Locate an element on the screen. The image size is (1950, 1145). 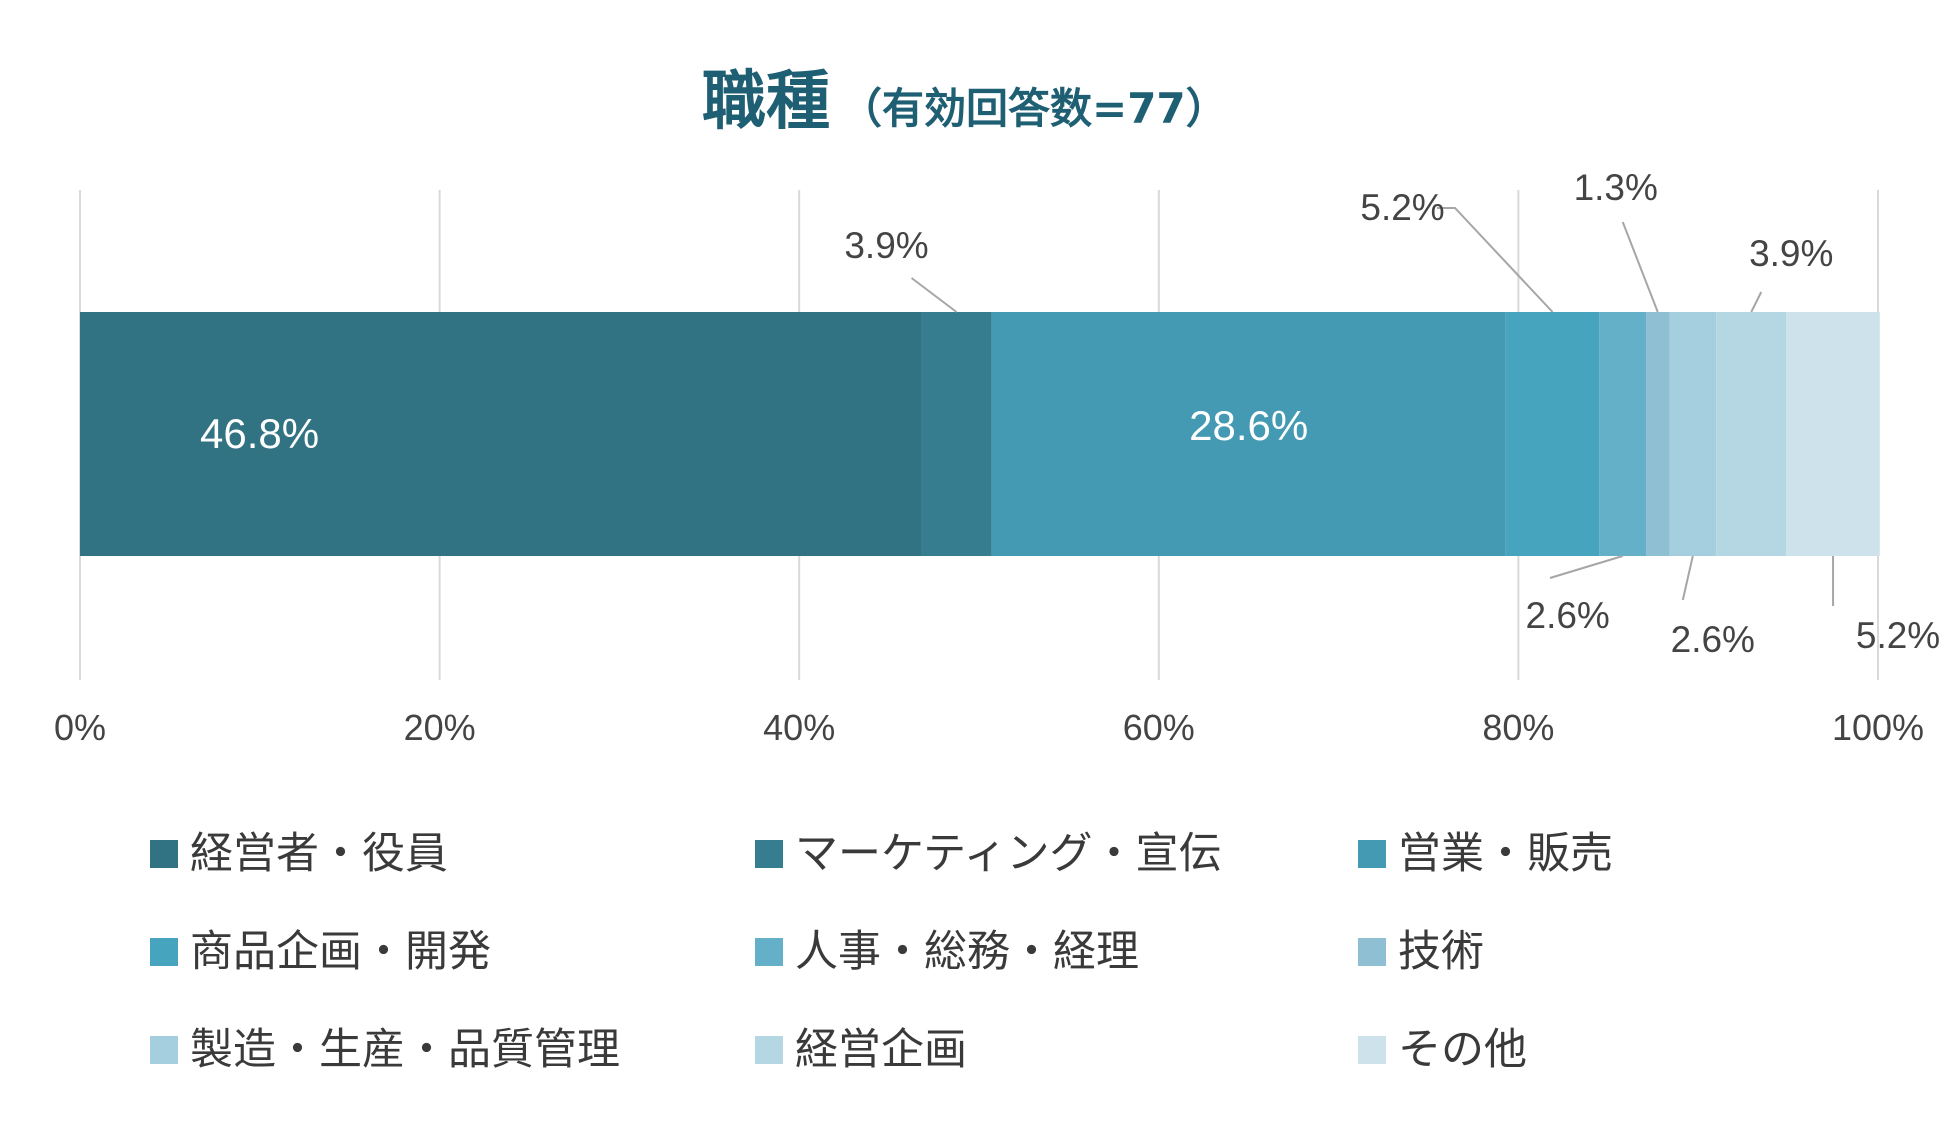
legend-label-7: 製造・生産・品質管理 is located at coordinates (405, 1050).